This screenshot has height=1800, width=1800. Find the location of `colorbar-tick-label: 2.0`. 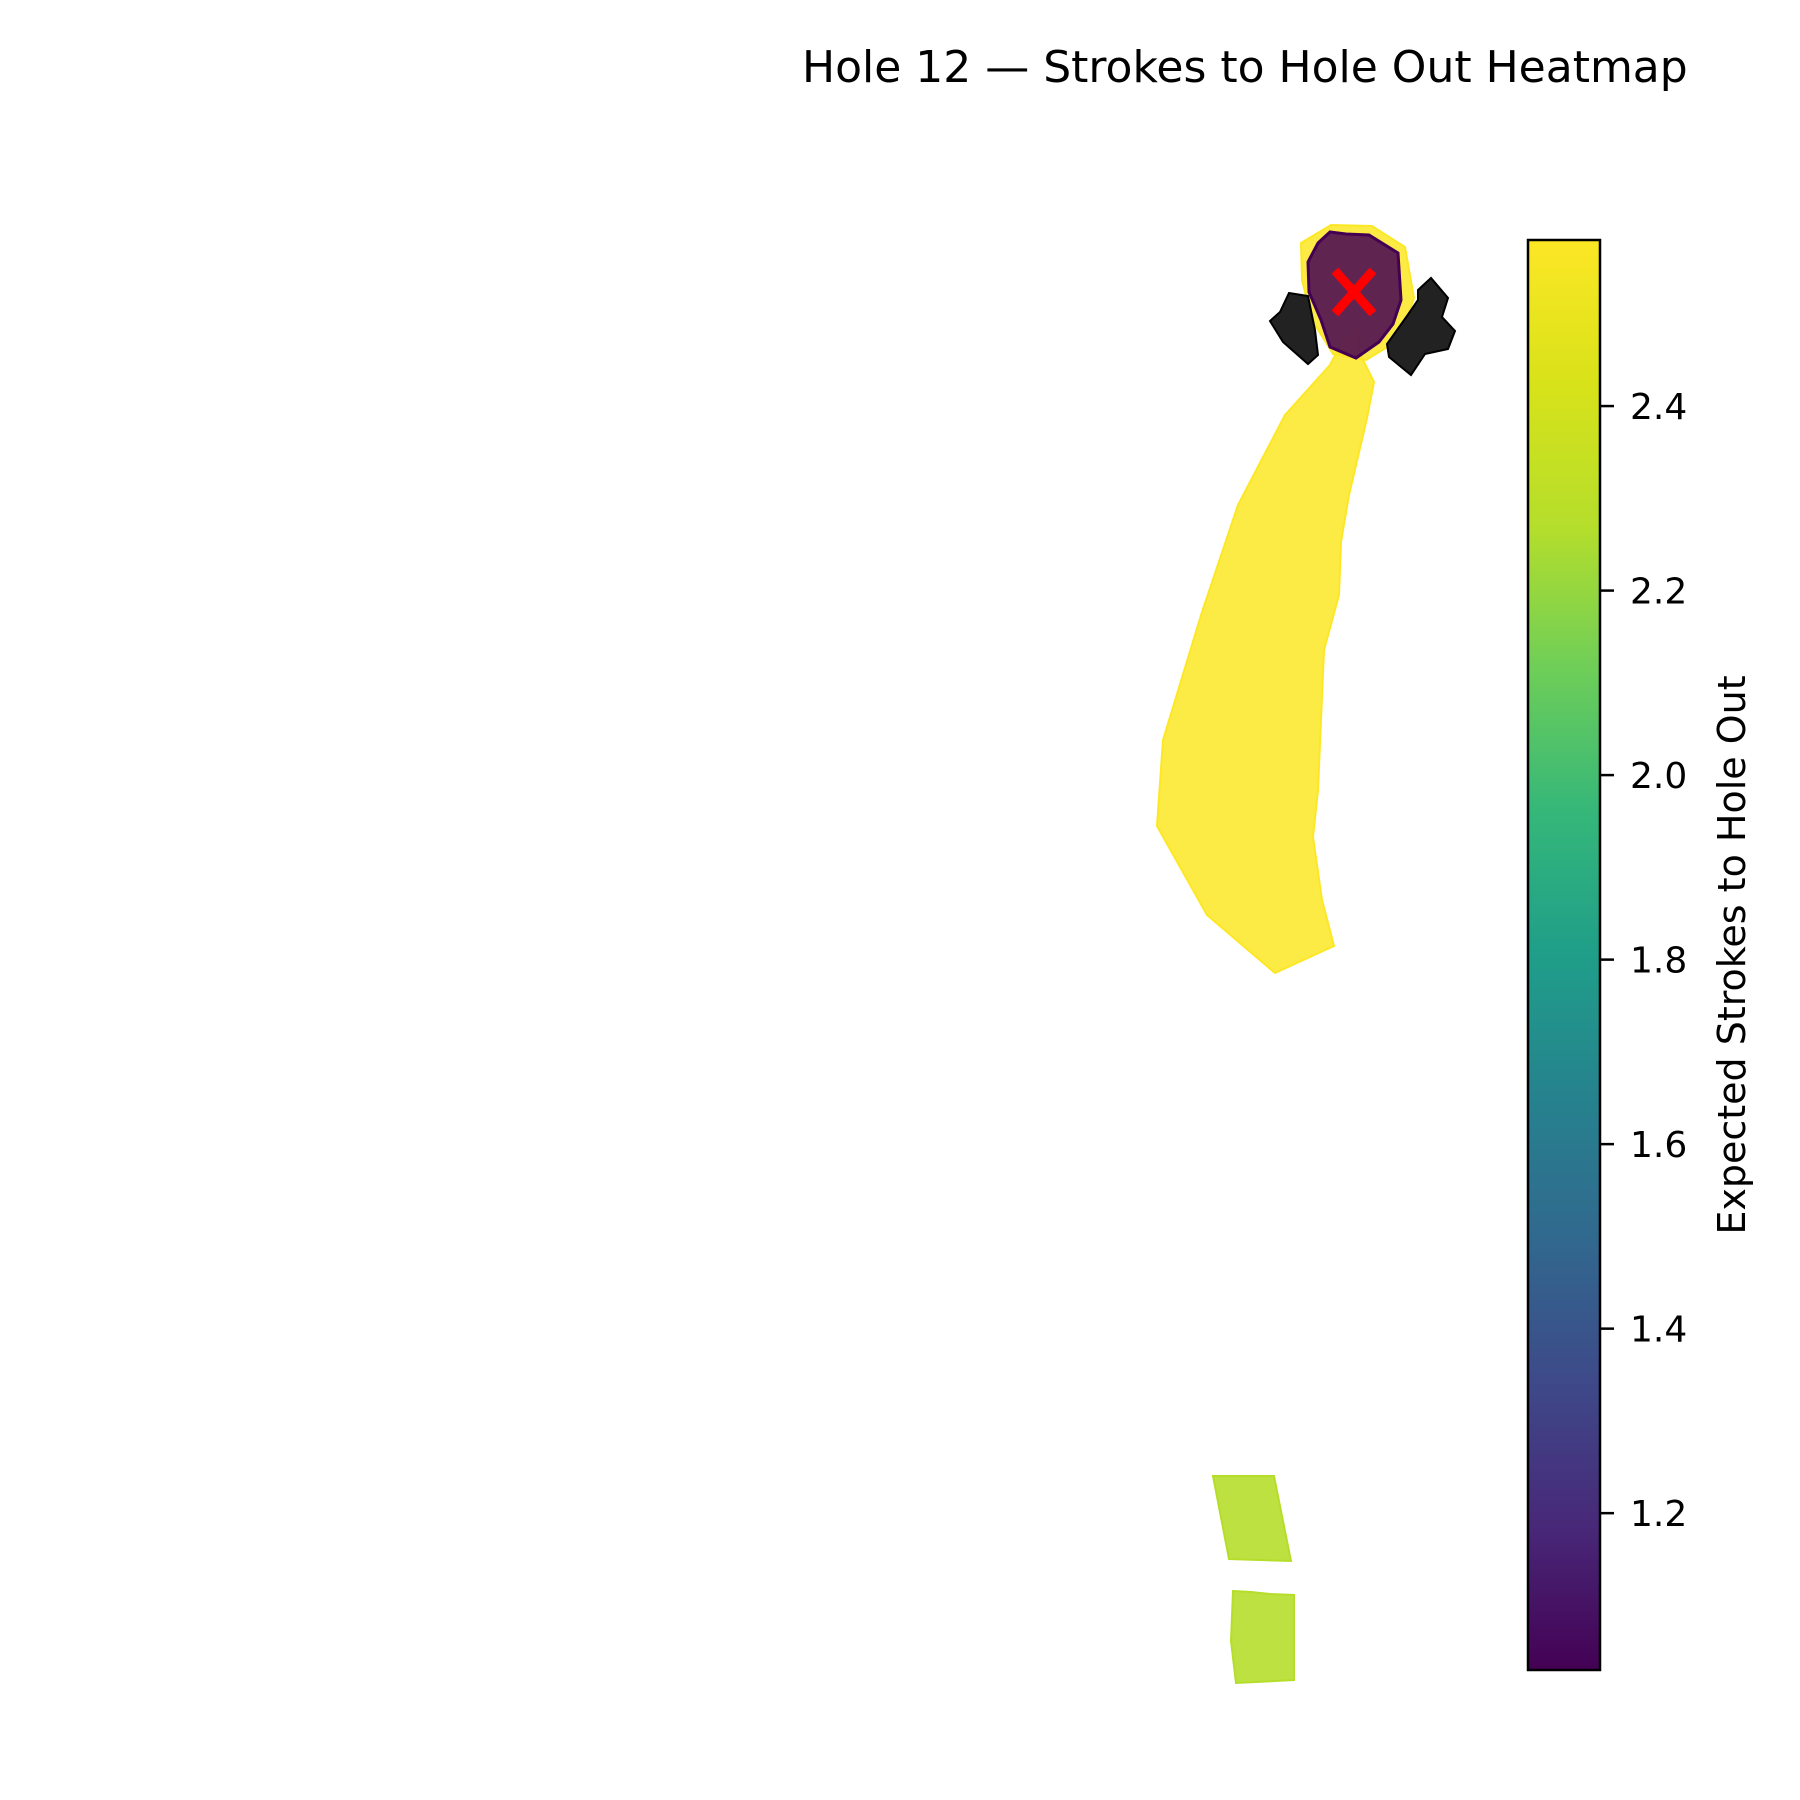

colorbar-tick-label: 2.0 is located at coordinates (1658, 776).